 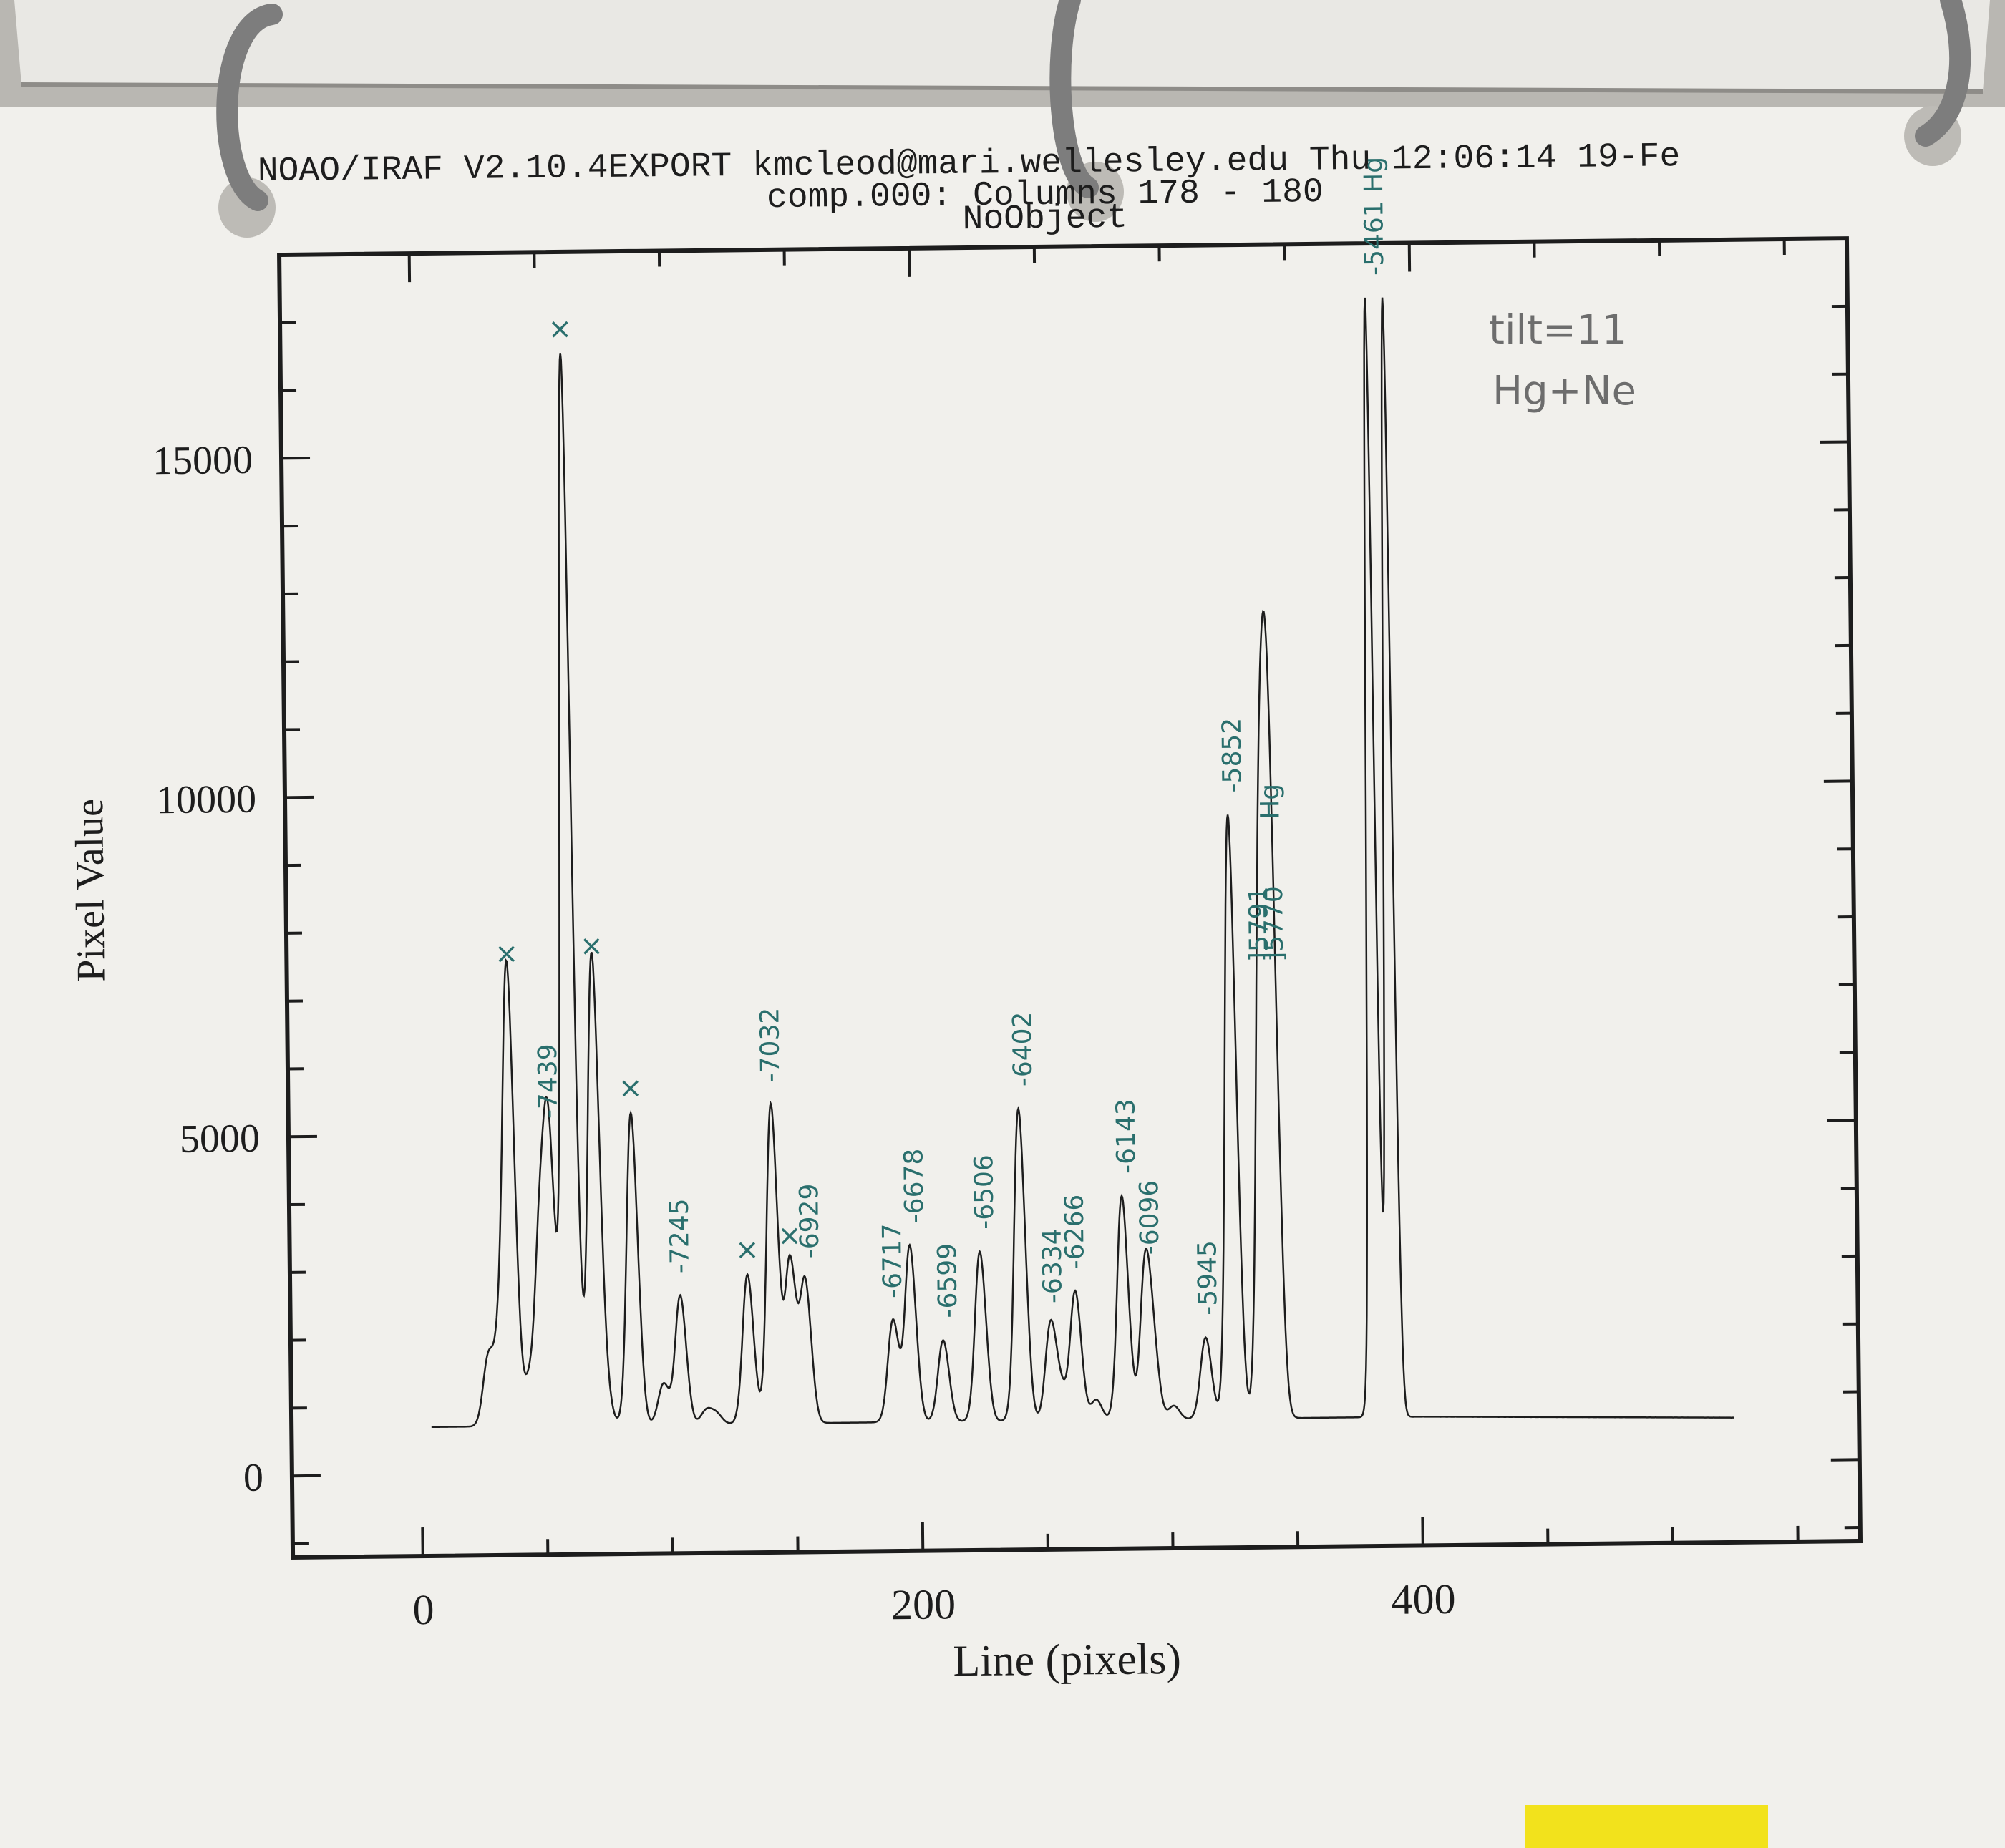 What do you see at coordinates (1233, 755) in the screenshot?
I see `wavelength-label: -5852` at bounding box center [1233, 755].